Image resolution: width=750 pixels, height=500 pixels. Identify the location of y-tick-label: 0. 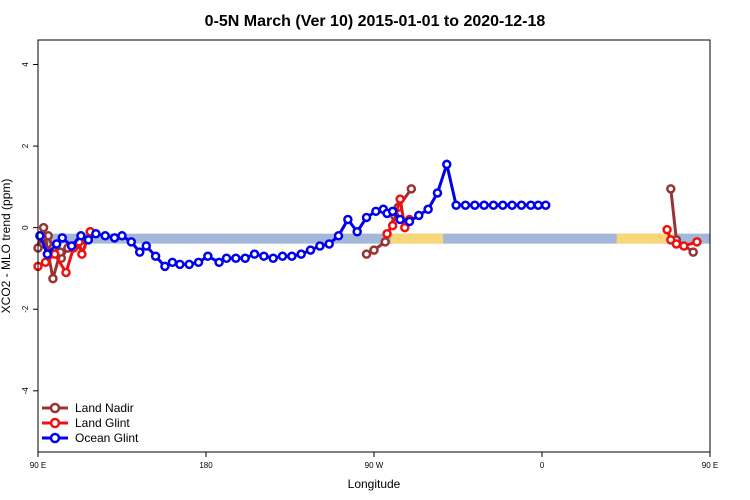
(25, 227).